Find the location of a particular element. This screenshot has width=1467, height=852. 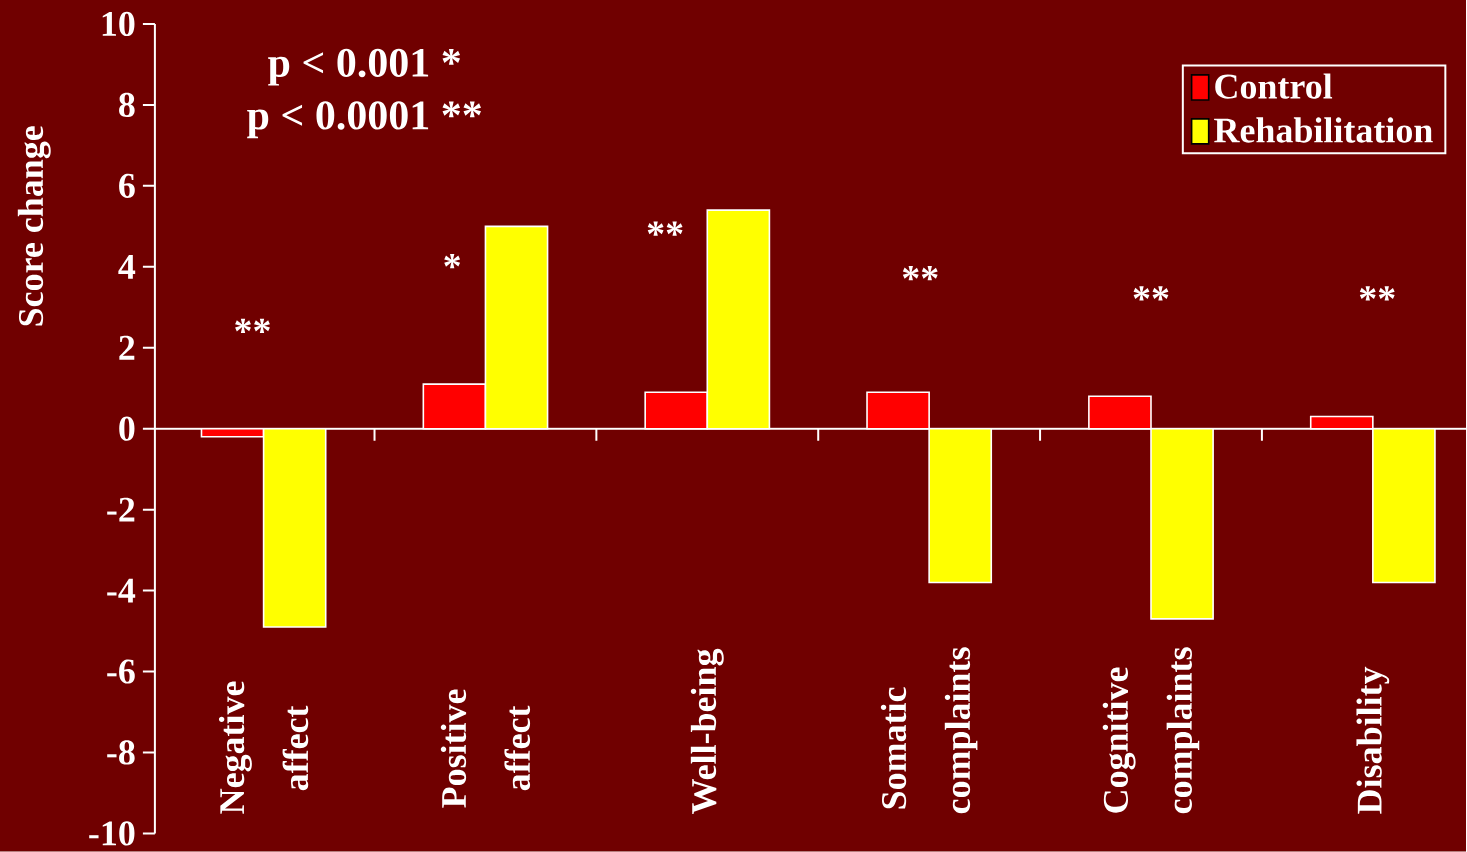

y-tick-label: 0 is located at coordinates (127, 428).